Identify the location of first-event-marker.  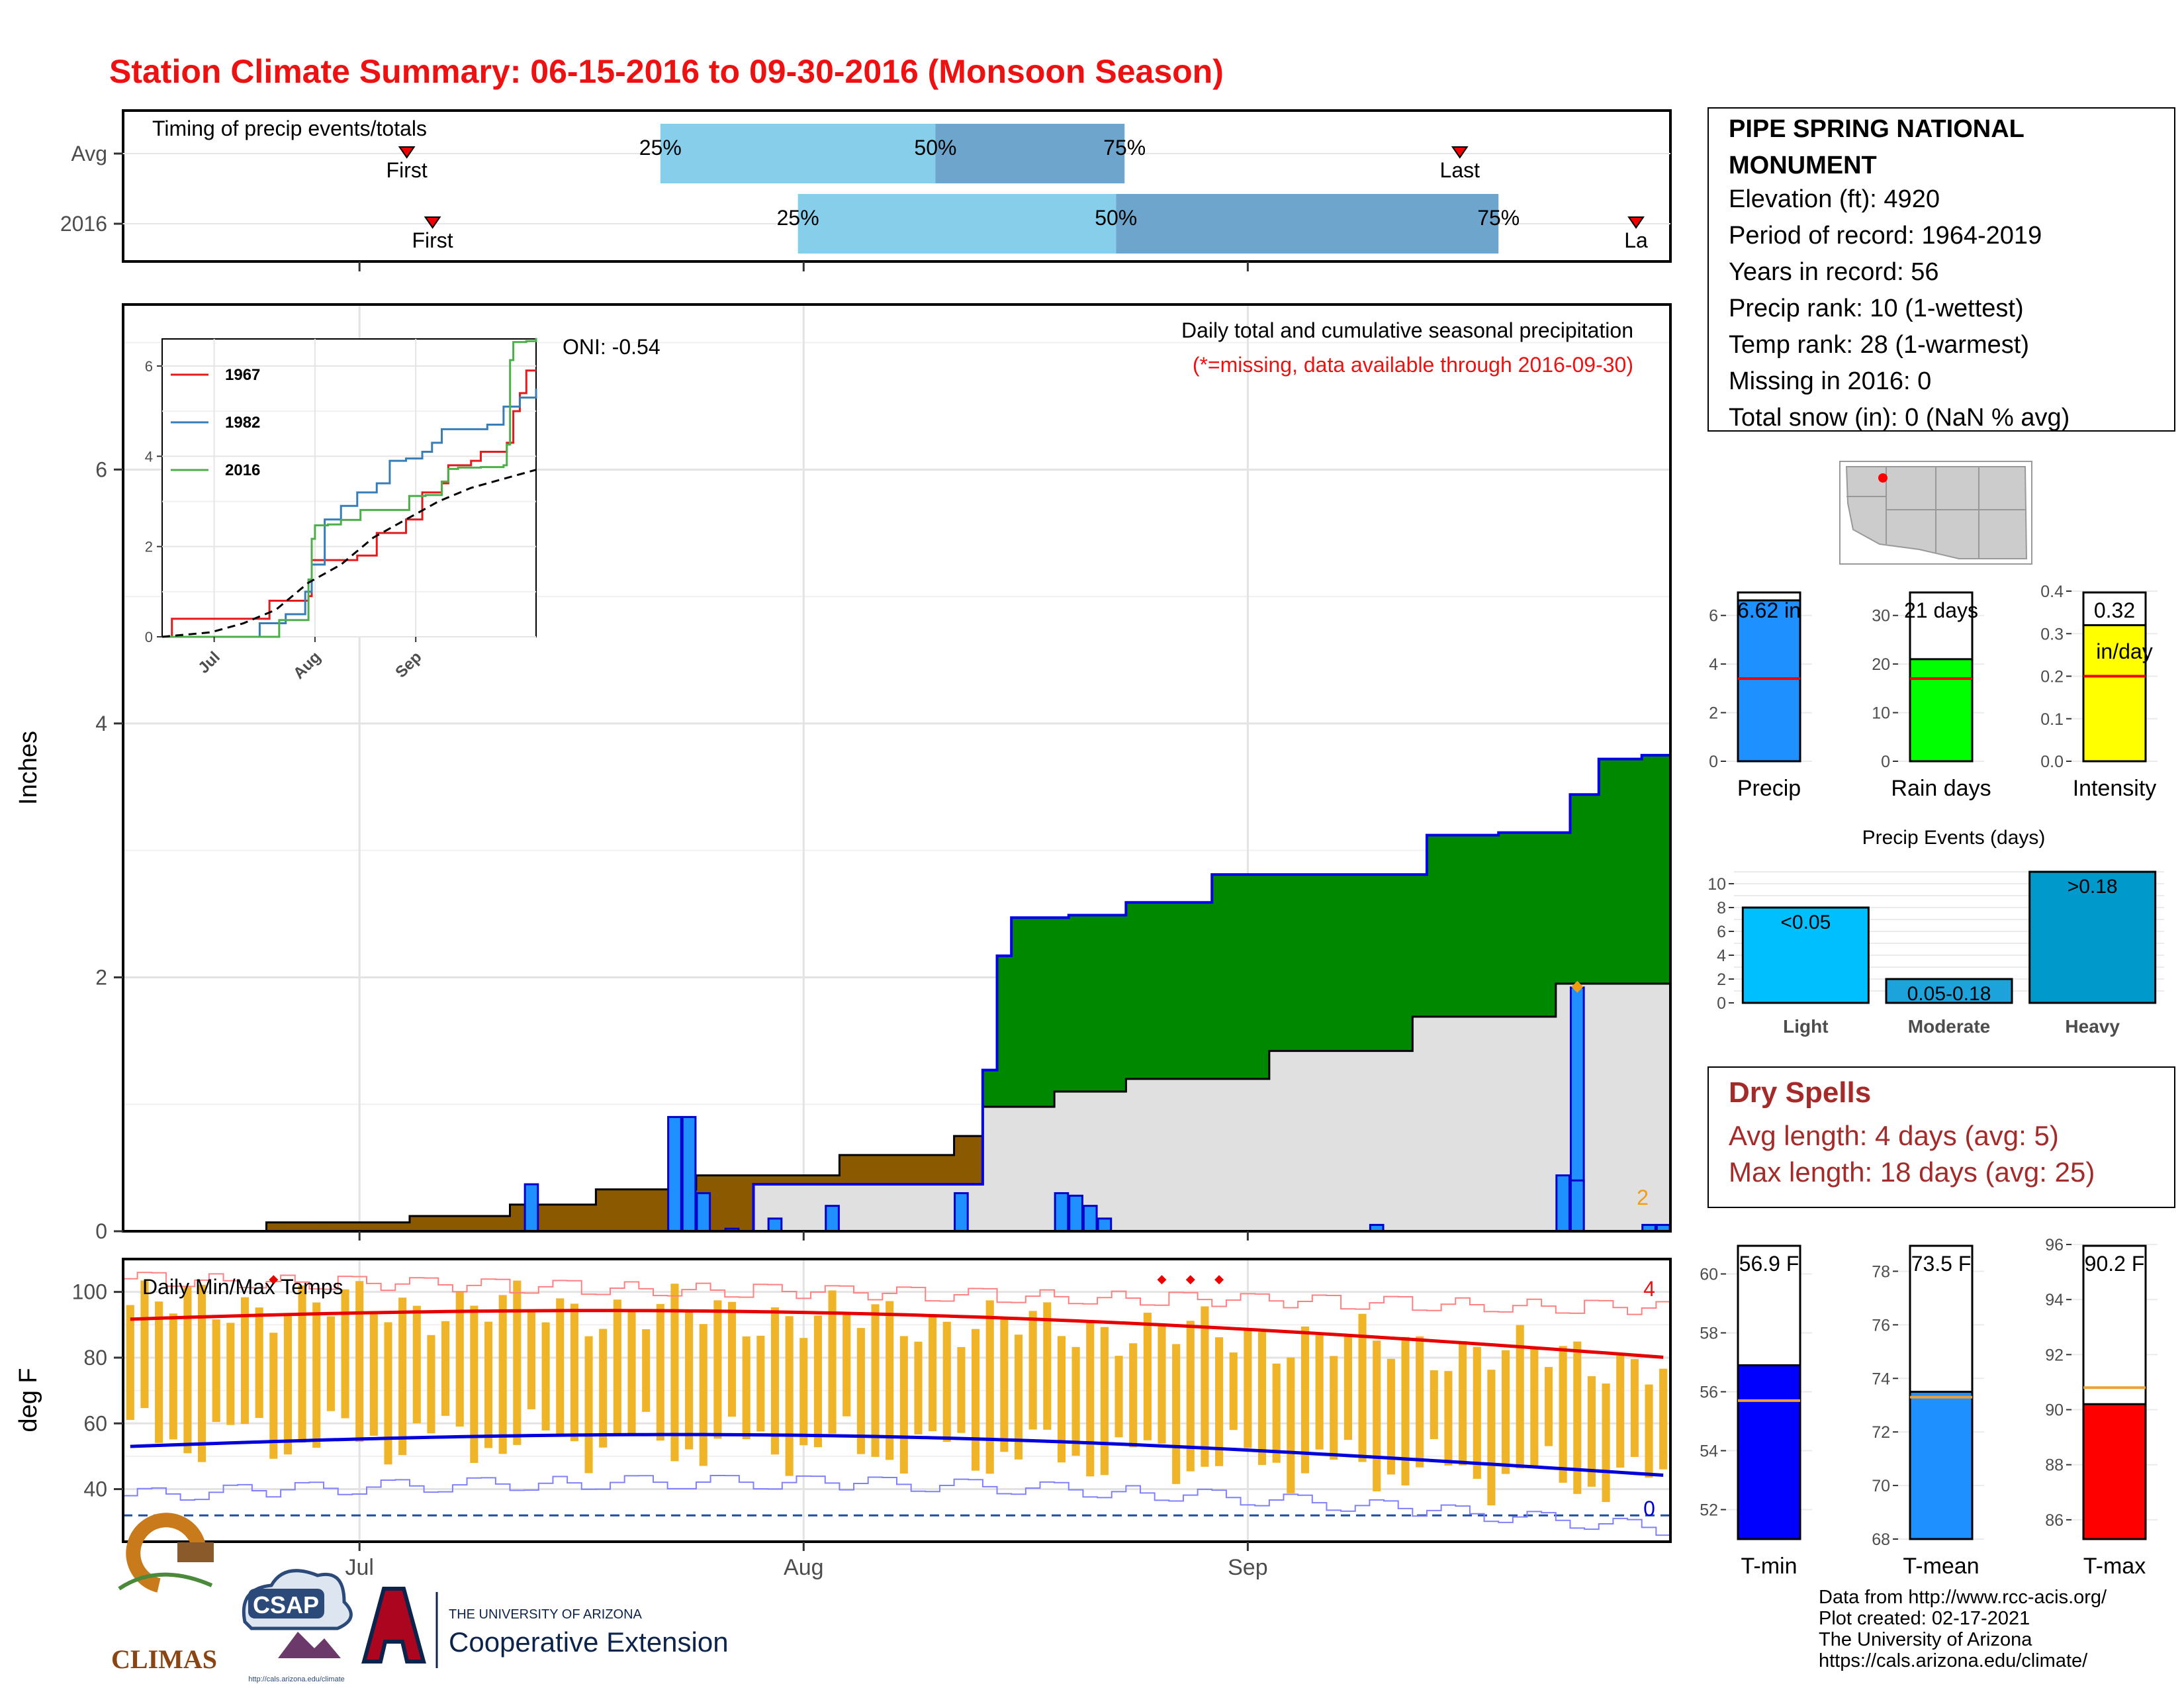
(432, 222).